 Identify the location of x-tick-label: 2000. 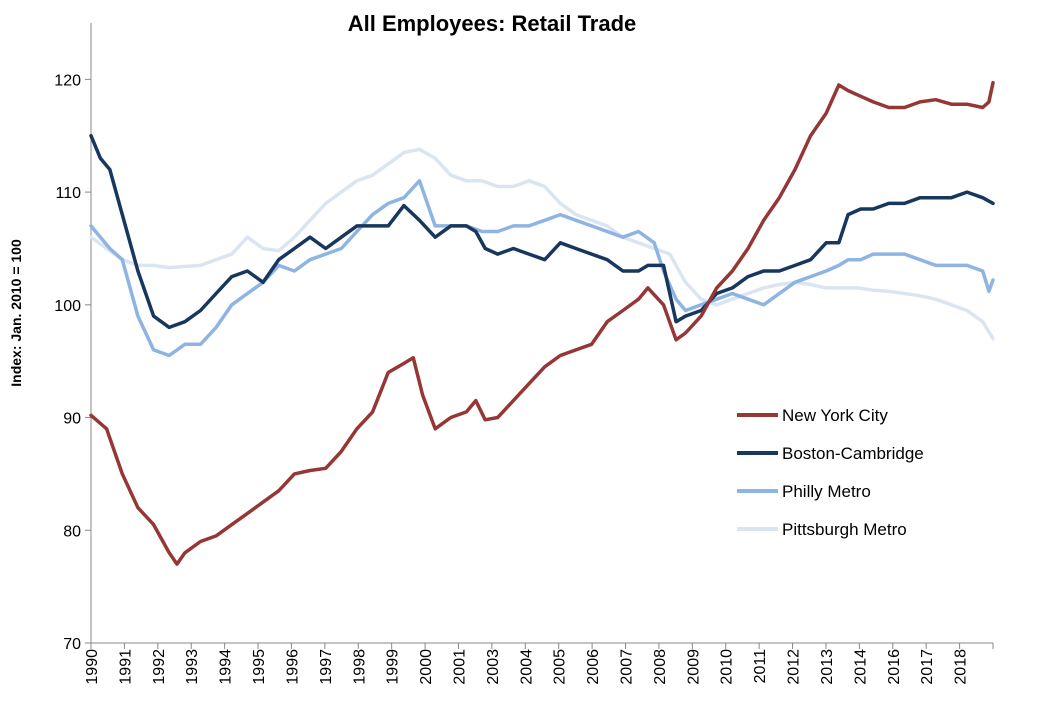
(426, 667).